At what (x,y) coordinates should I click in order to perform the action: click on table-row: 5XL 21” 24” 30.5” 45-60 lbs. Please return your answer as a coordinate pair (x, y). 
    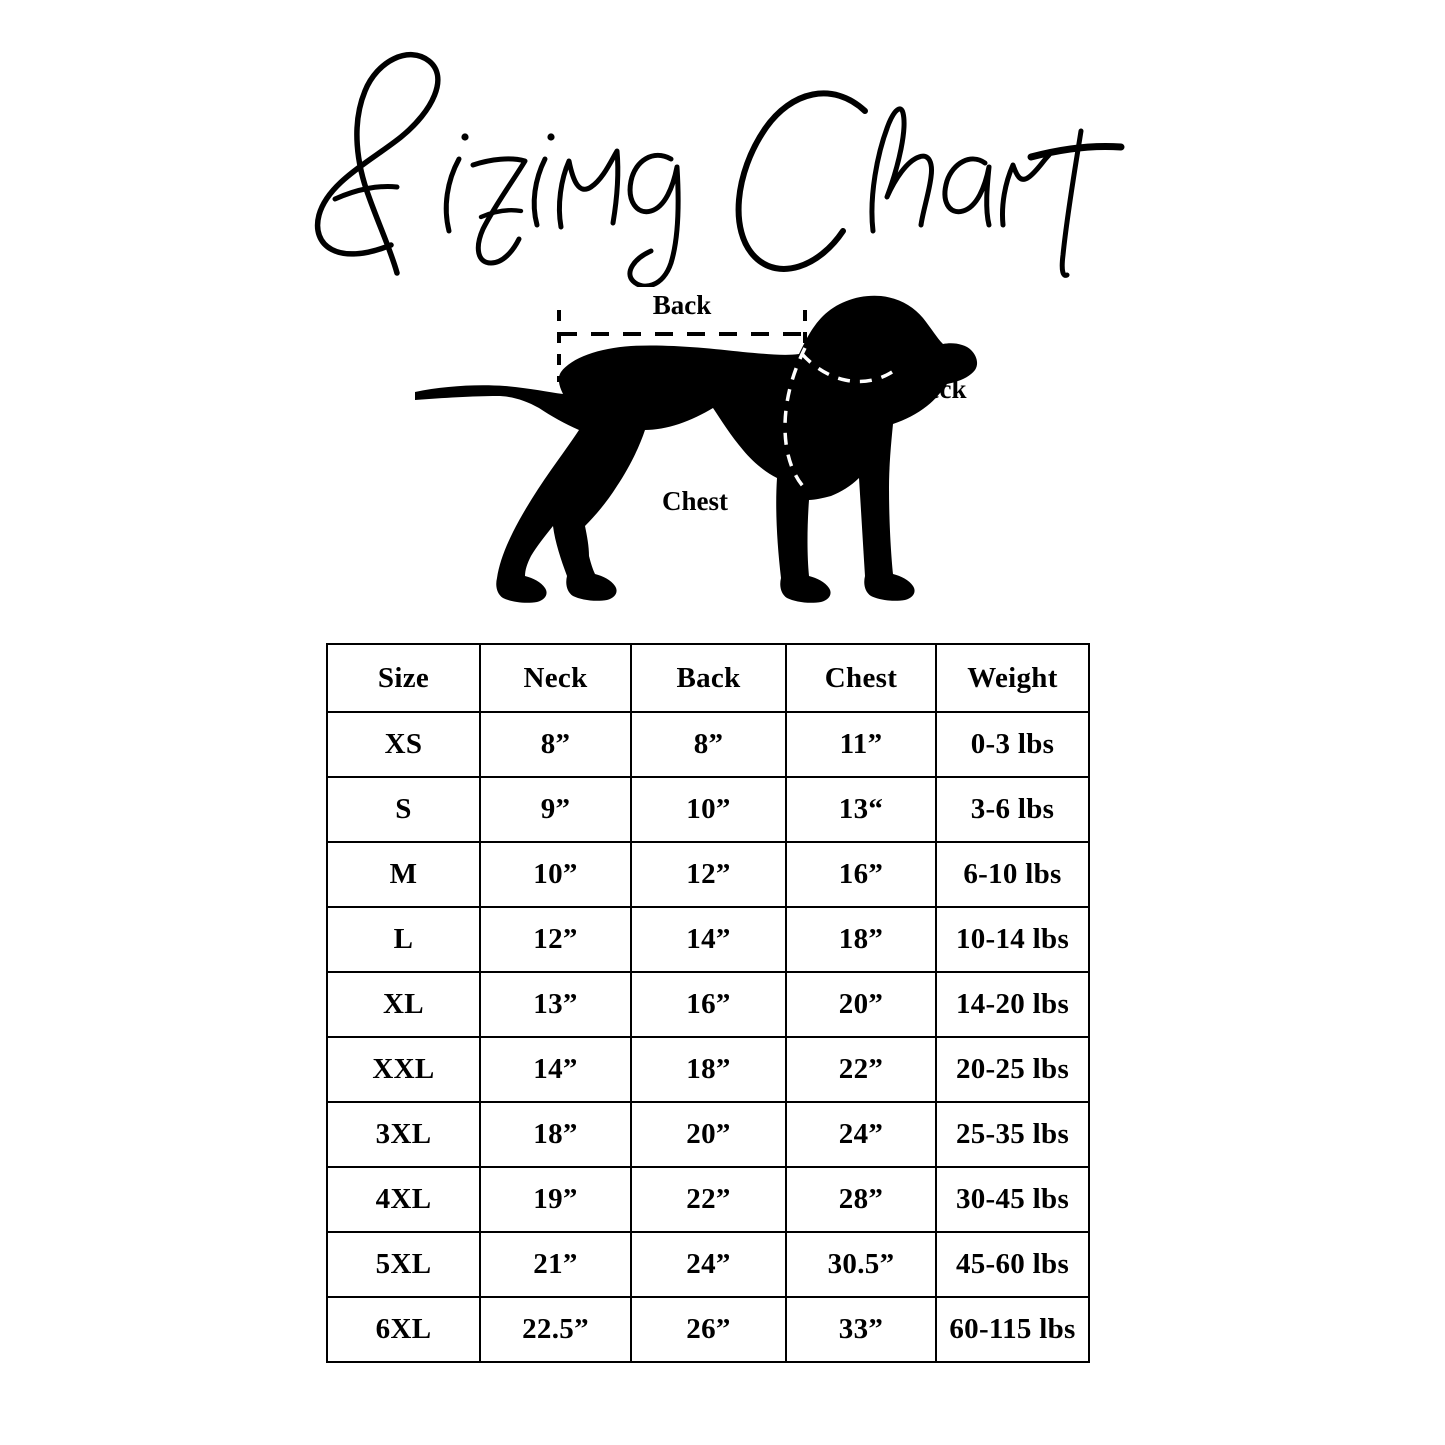
    Looking at the image, I should click on (708, 1264).